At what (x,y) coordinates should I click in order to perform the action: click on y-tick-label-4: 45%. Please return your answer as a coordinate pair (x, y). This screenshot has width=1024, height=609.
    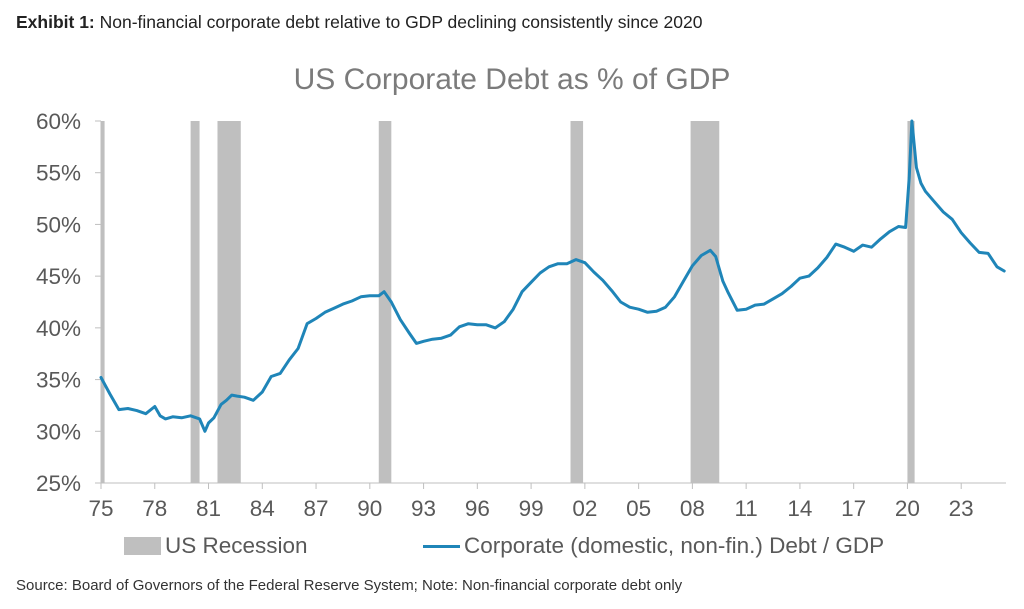
    Looking at the image, I should click on (58, 276).